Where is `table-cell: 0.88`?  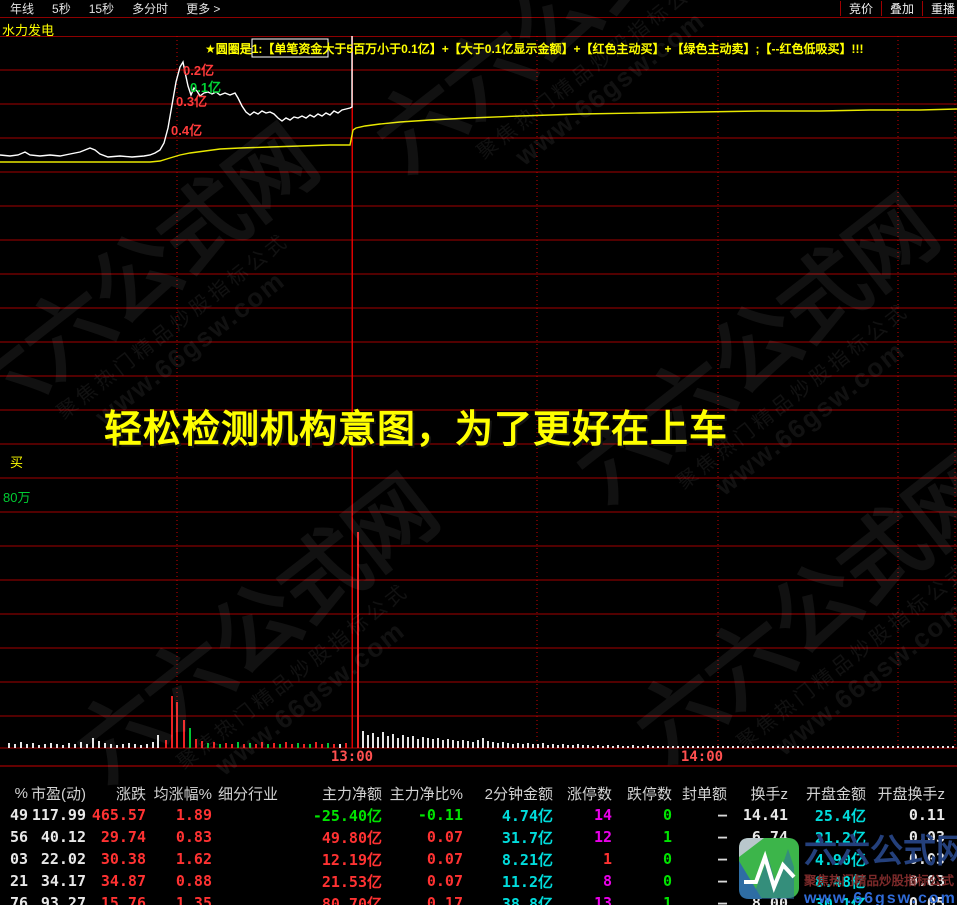 table-cell: 0.88 is located at coordinates (193, 881).